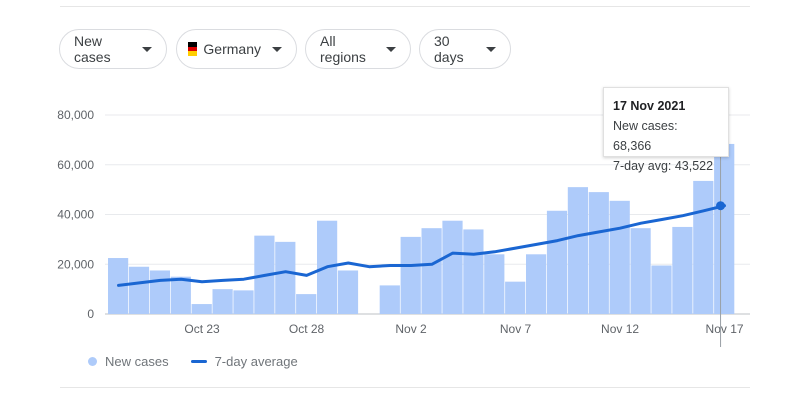  What do you see at coordinates (645, 136) in the screenshot?
I see `tooltip-new-cases: New cases: 68,366` at bounding box center [645, 136].